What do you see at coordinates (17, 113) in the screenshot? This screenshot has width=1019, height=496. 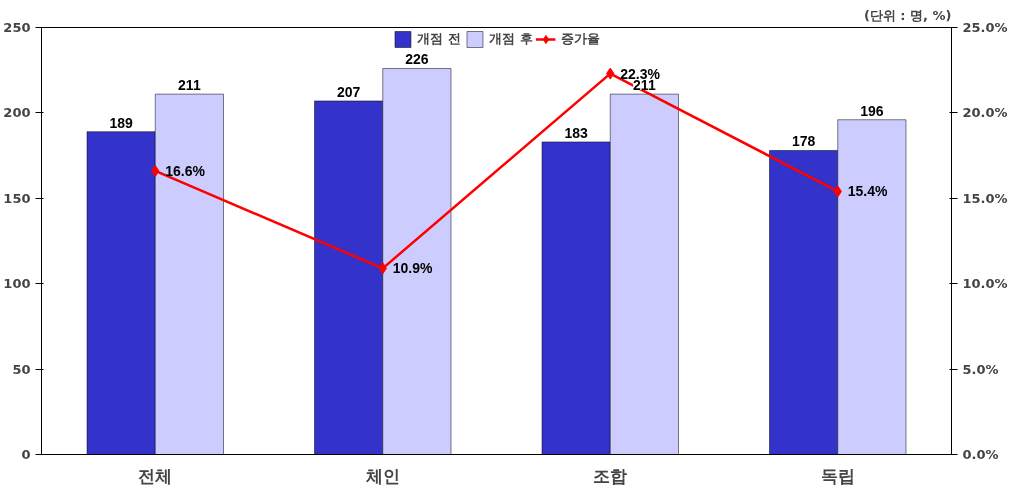 I see `y-tick-label: 200` at bounding box center [17, 113].